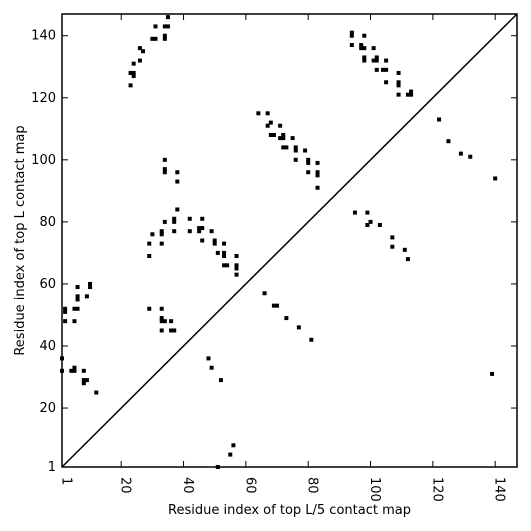 This screenshot has height=531, width=531. What do you see at coordinates (47, 408) in the screenshot?
I see `y-tick-label: 20` at bounding box center [47, 408].